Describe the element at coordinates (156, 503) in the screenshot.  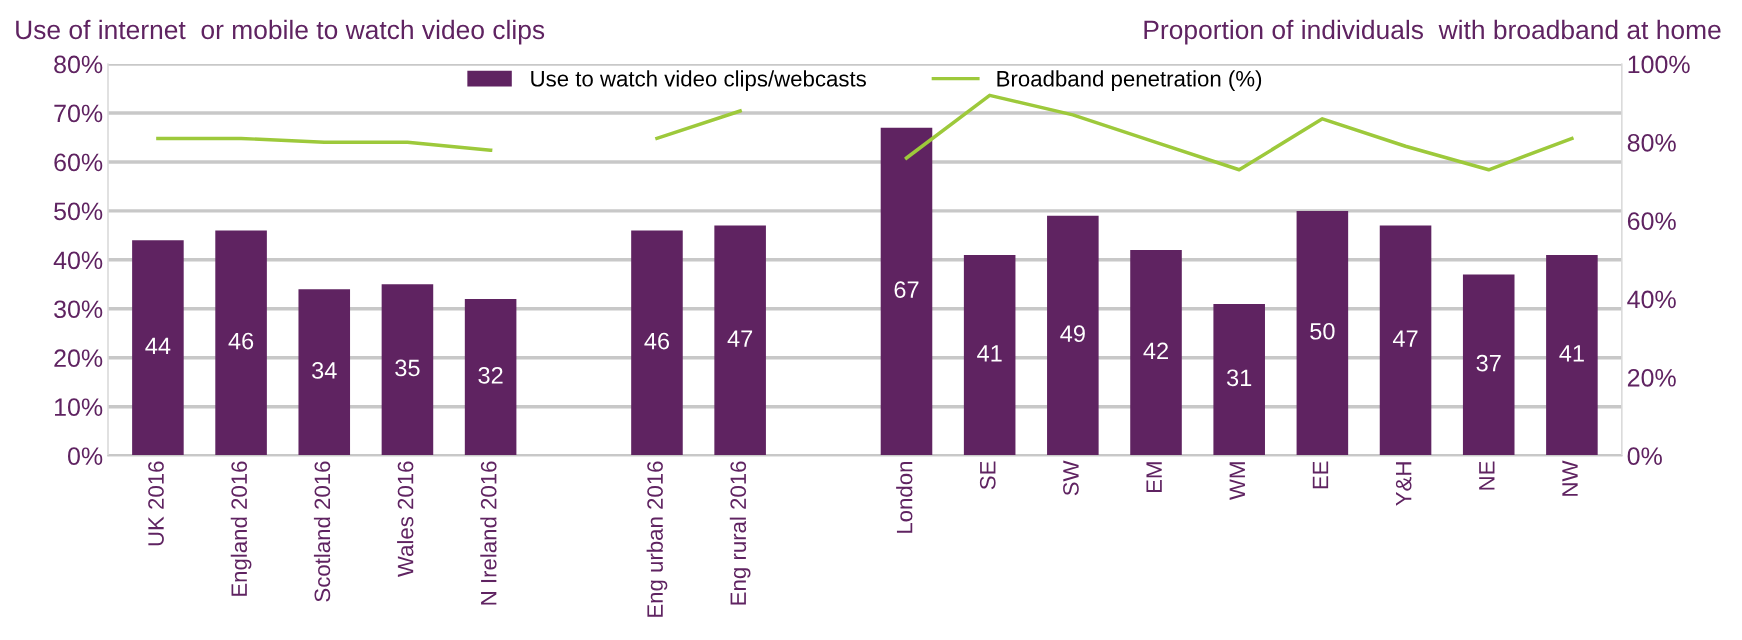
I see `x-tick-label: UK 2016` at that location.